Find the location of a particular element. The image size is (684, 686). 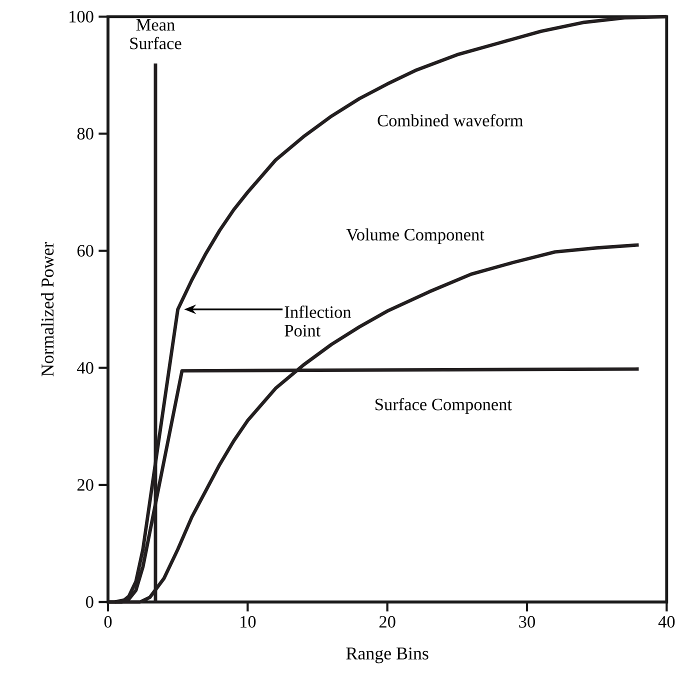

y-tick-label: 40 is located at coordinates (85, 368).